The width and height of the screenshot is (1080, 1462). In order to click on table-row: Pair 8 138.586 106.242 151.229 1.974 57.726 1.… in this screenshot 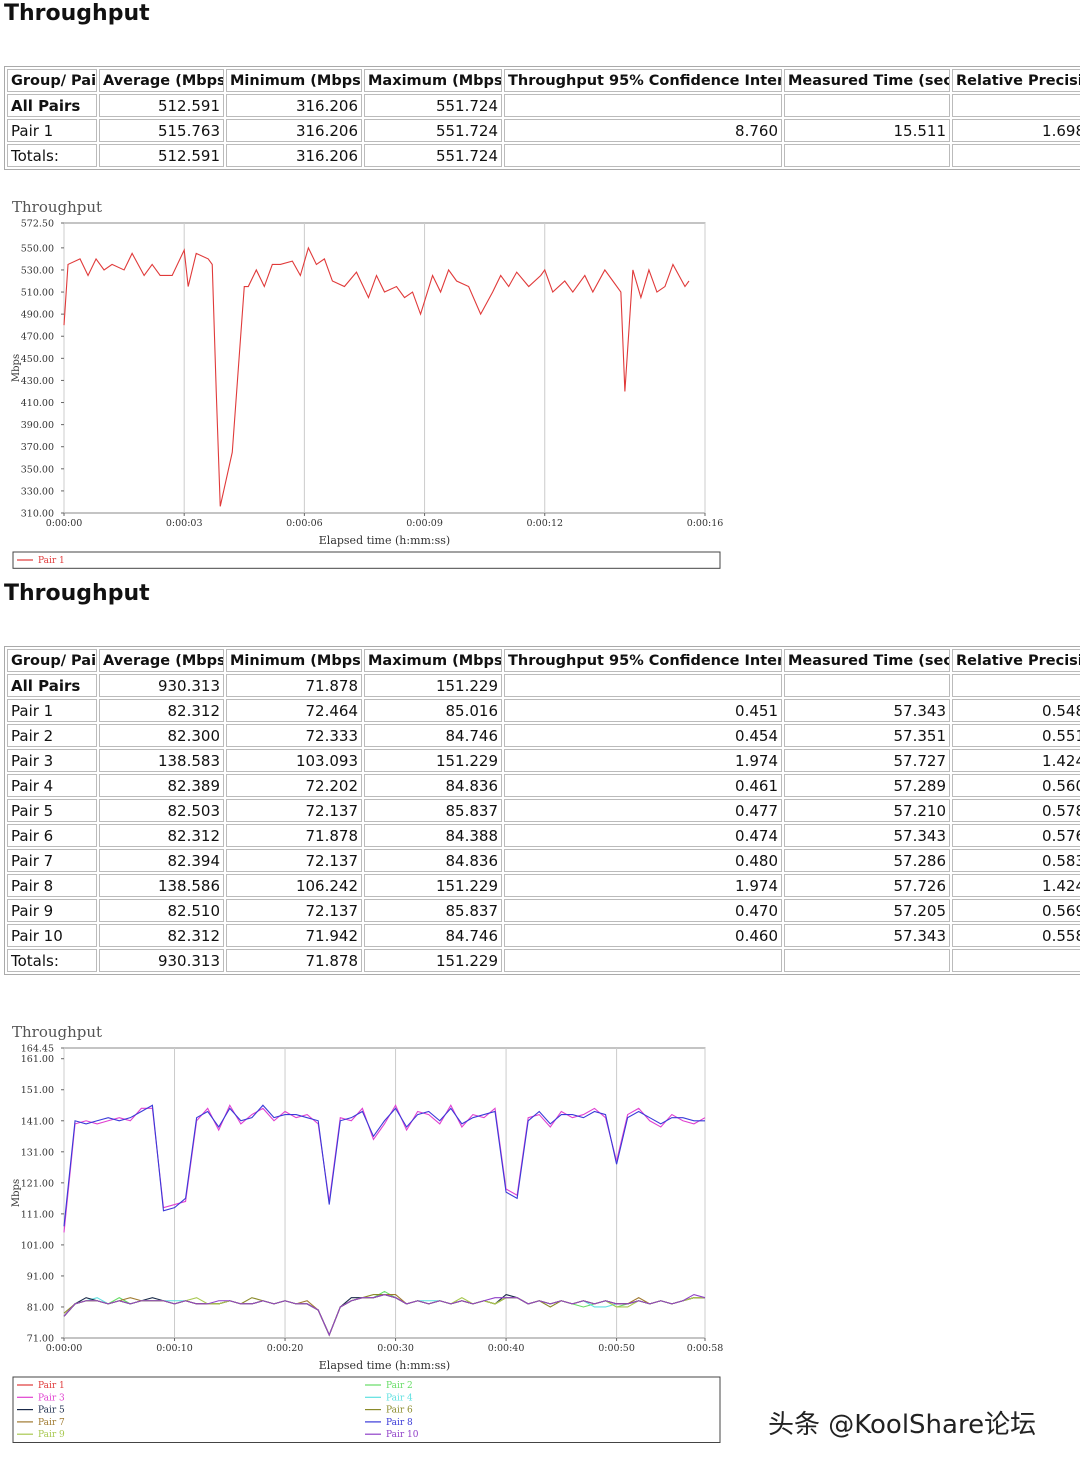, I will do `click(543, 885)`.